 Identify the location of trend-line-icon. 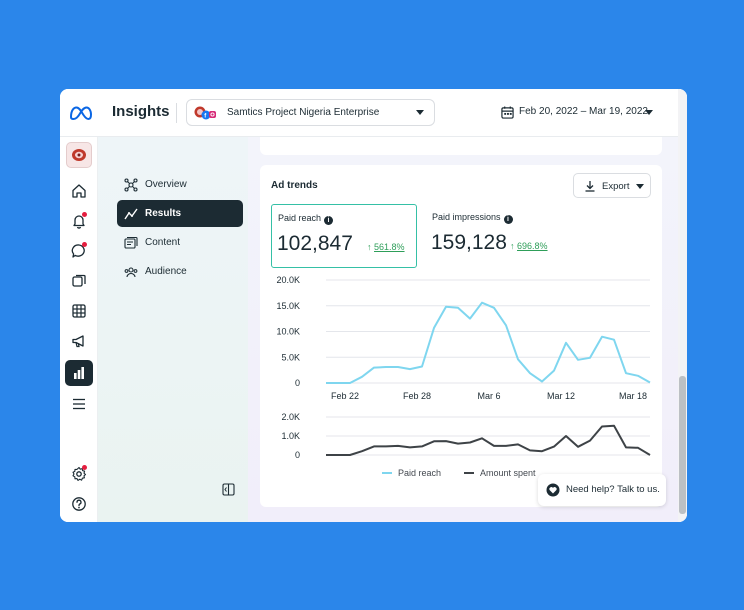
(131, 213).